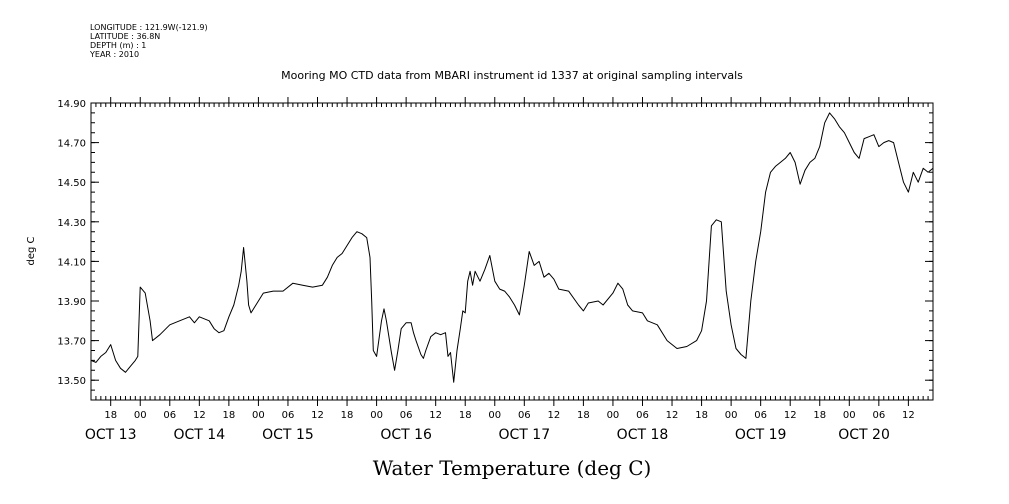 The image size is (1009, 504). What do you see at coordinates (71, 183) in the screenshot?
I see `y-tick-label: 14.50` at bounding box center [71, 183].